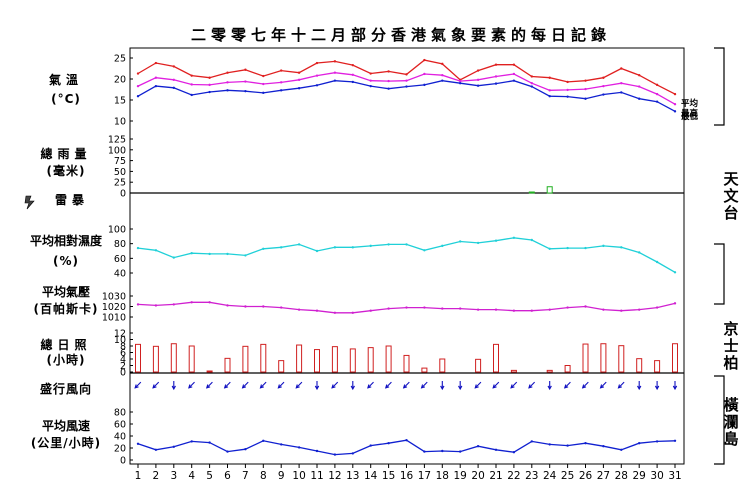  I want to click on x-tick-label: 11, so click(316, 476).